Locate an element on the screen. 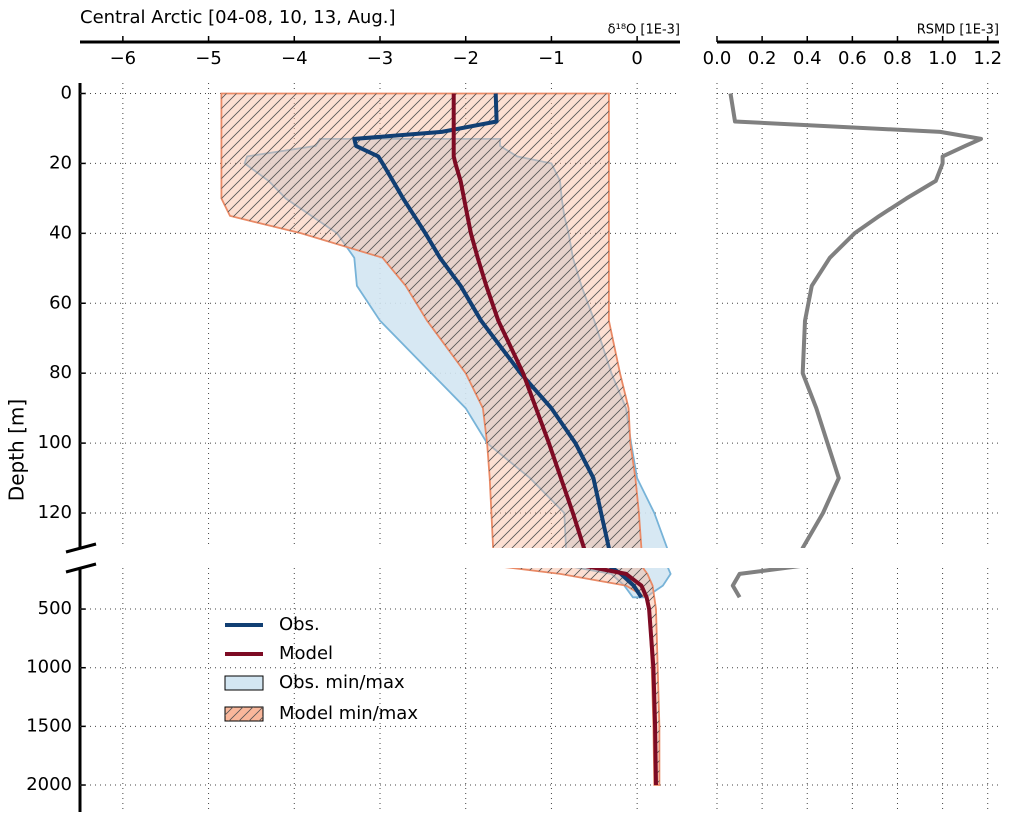 The width and height of the screenshot is (1011, 826). y-tick-label: 1000 is located at coordinates (49, 667).